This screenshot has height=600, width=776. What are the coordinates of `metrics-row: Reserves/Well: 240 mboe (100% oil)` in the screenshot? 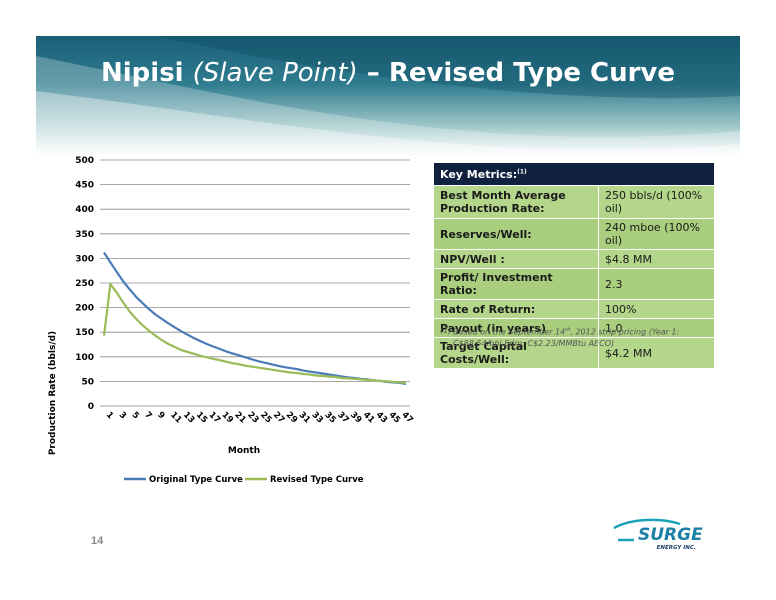 It's located at (574, 234).